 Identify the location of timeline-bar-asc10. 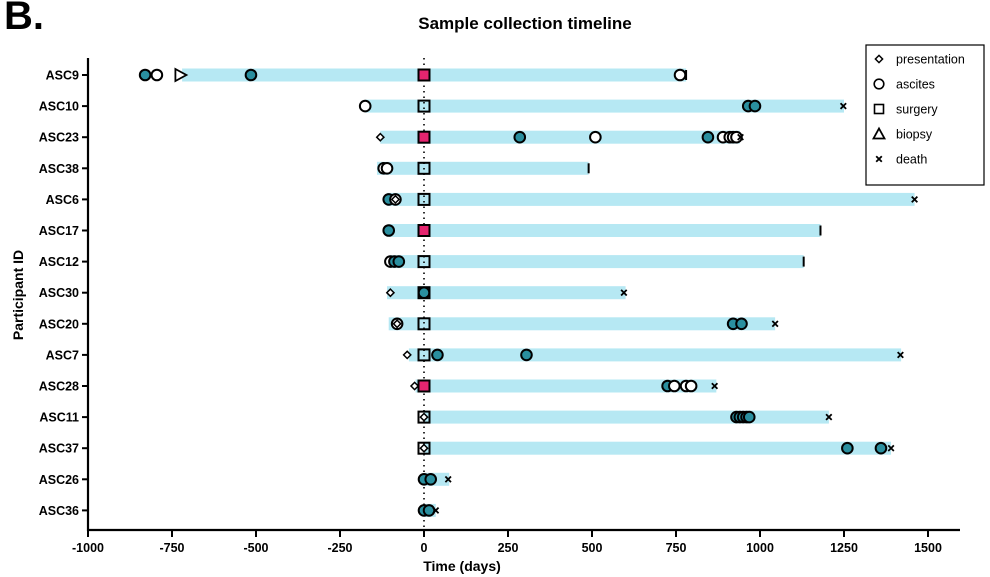
(604, 106).